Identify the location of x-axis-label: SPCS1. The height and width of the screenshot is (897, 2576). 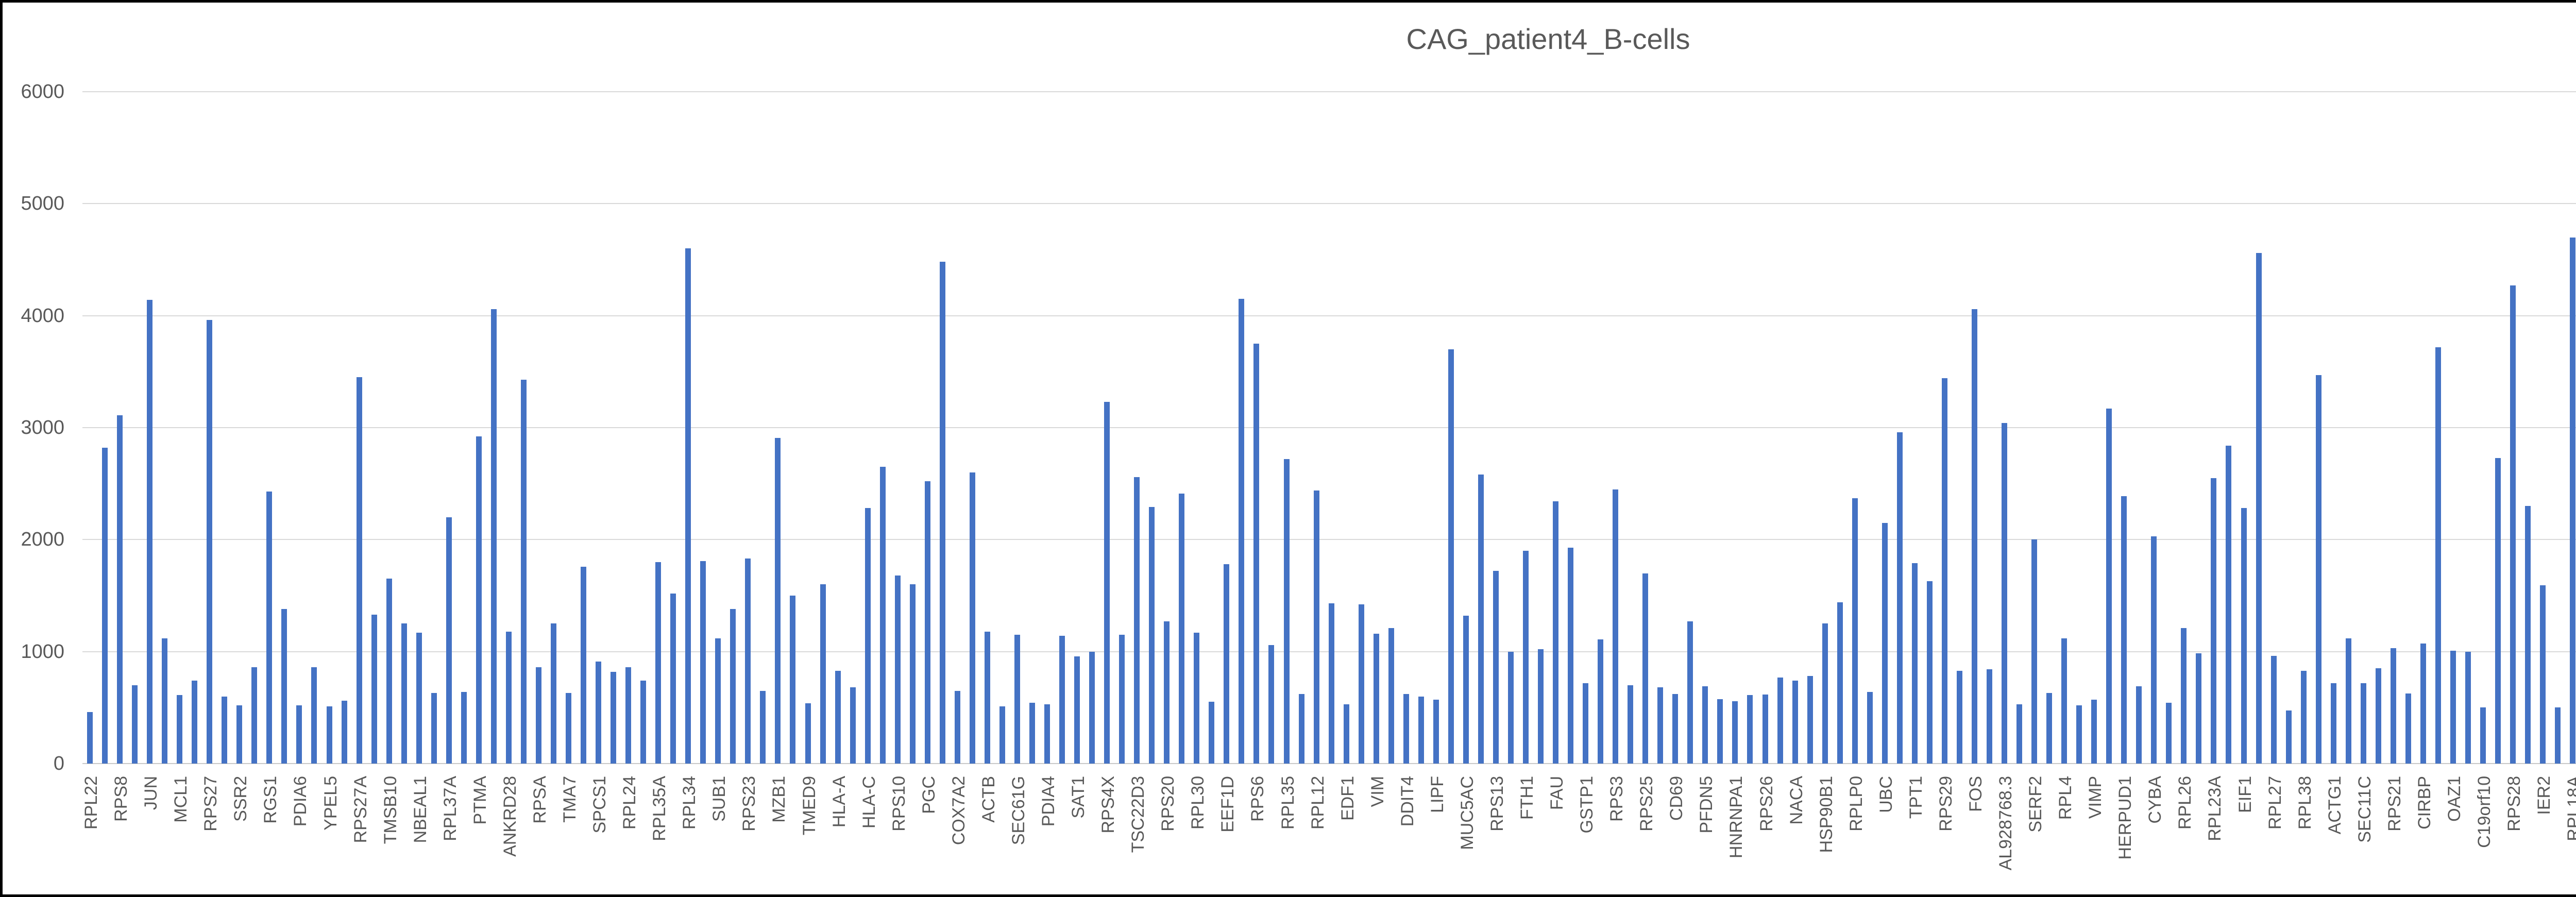
(600, 805).